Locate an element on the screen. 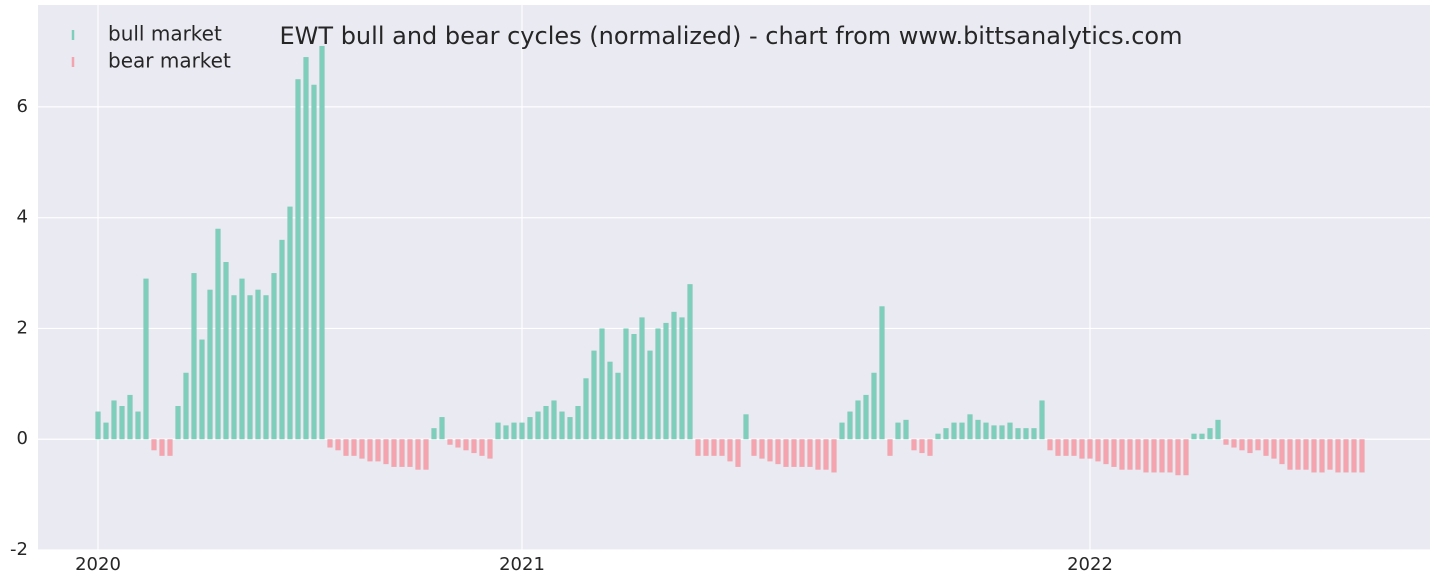 Image resolution: width=1436 pixels, height=583 pixels. y-tick-label: 0 is located at coordinates (22, 438).